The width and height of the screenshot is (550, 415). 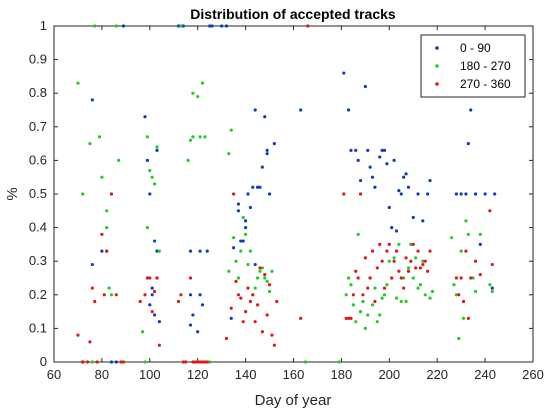 I want to click on y-tick-label: 0.2, so click(x=38, y=294).